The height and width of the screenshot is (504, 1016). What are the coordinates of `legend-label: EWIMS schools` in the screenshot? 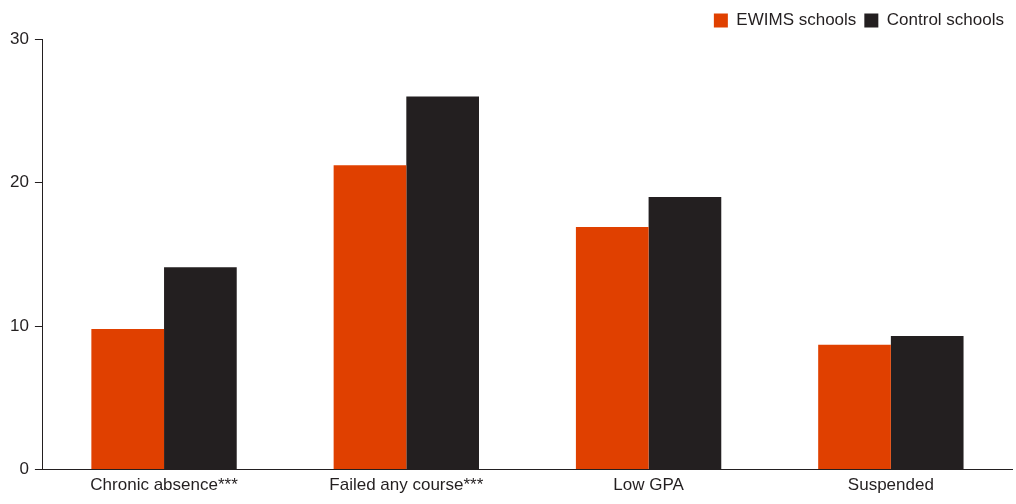 It's located at (796, 20).